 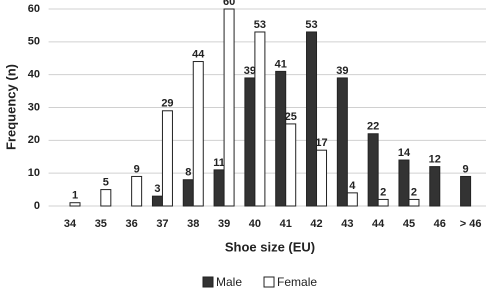 I want to click on y-tick-label: 60, so click(x=34, y=9).